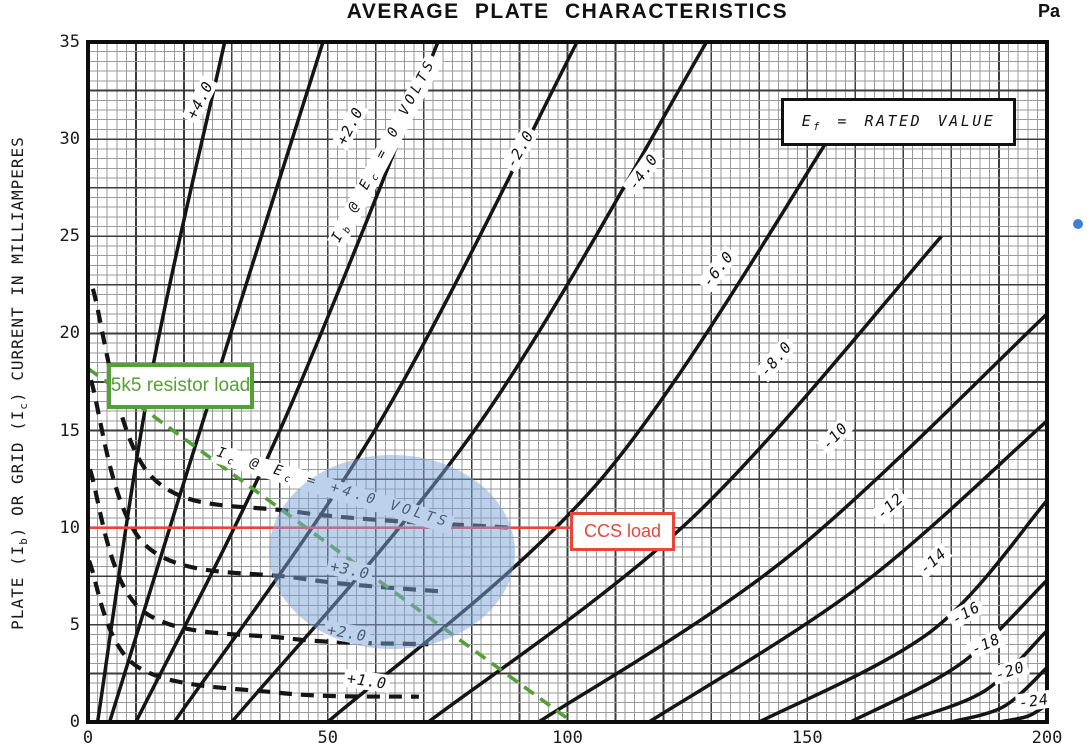 Image resolution: width=1087 pixels, height=755 pixels. What do you see at coordinates (1078, 224) in the screenshot?
I see `blue-dot-marker` at bounding box center [1078, 224].